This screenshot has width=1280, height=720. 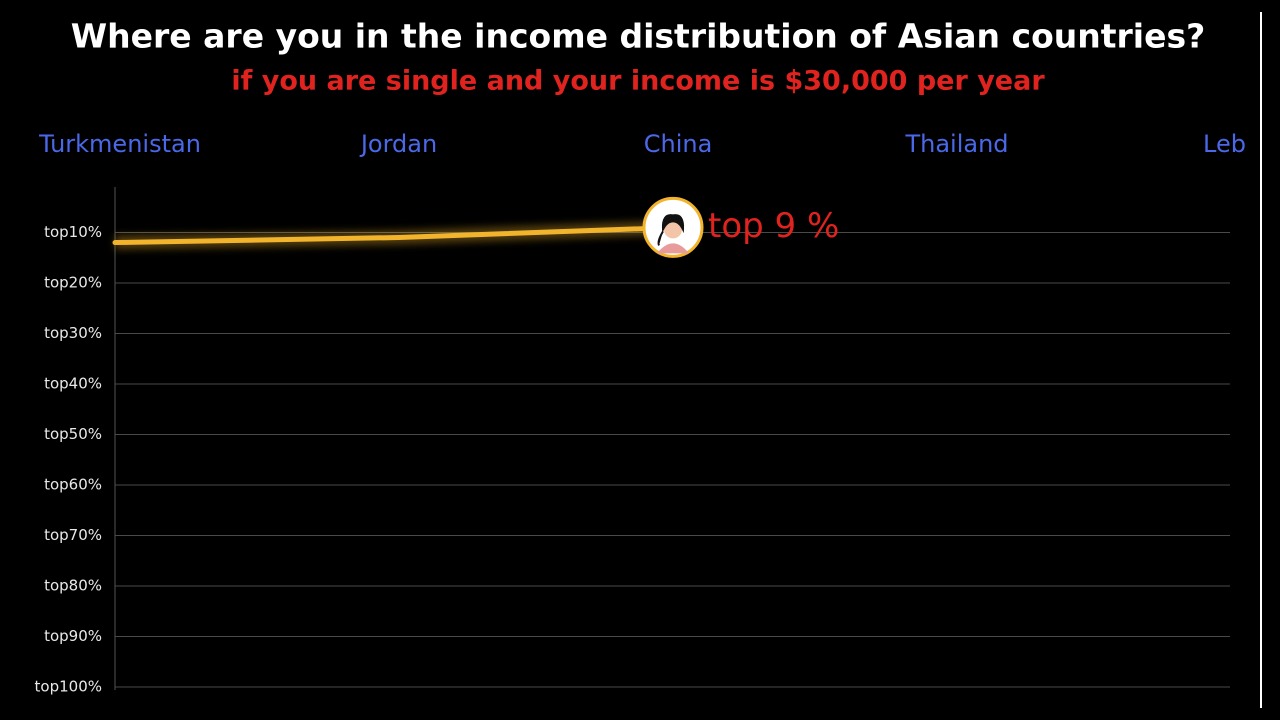 What do you see at coordinates (396, 235) in the screenshot?
I see `line` at bounding box center [396, 235].